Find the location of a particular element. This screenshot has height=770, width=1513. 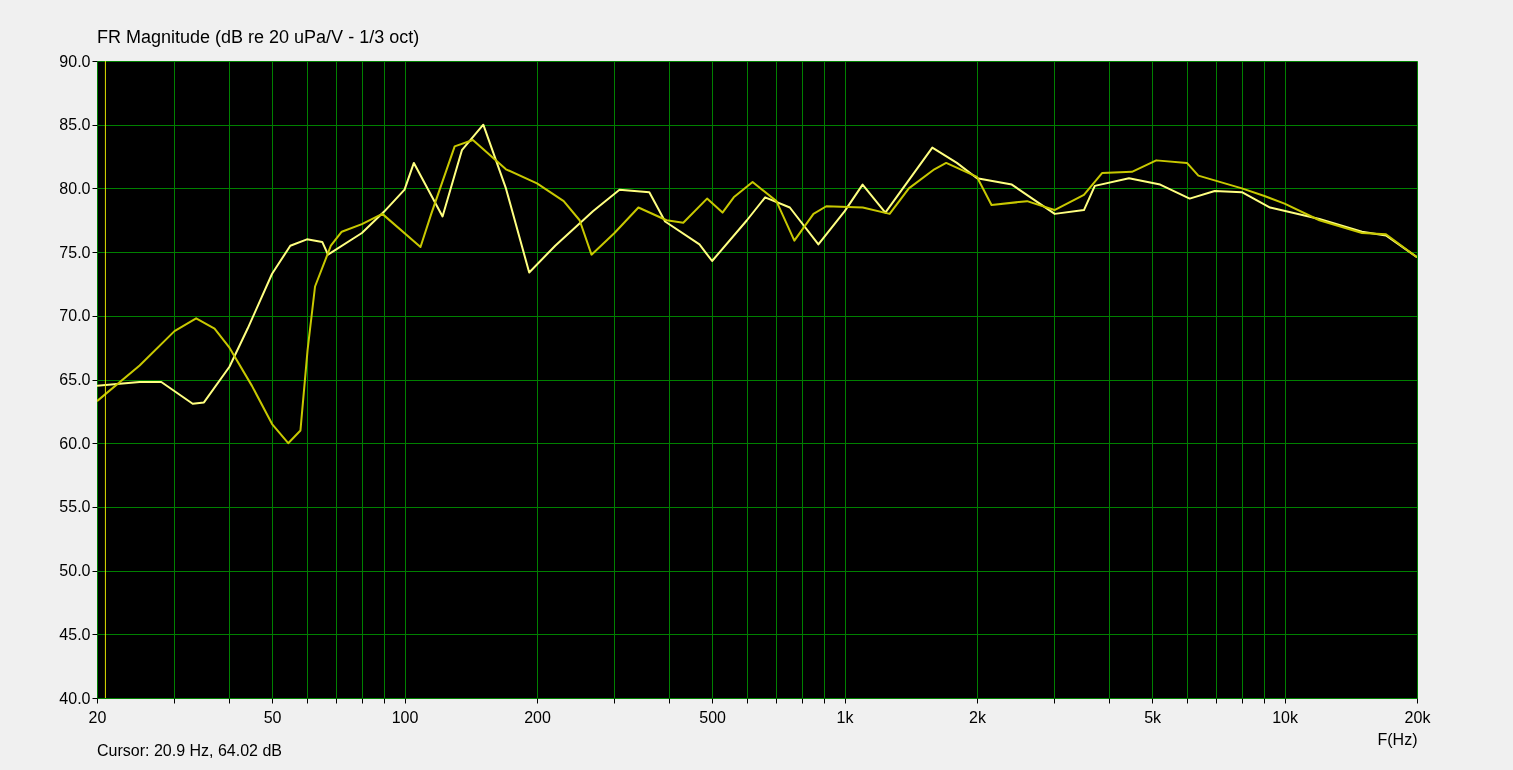

x-tick-label: 500 is located at coordinates (713, 717).